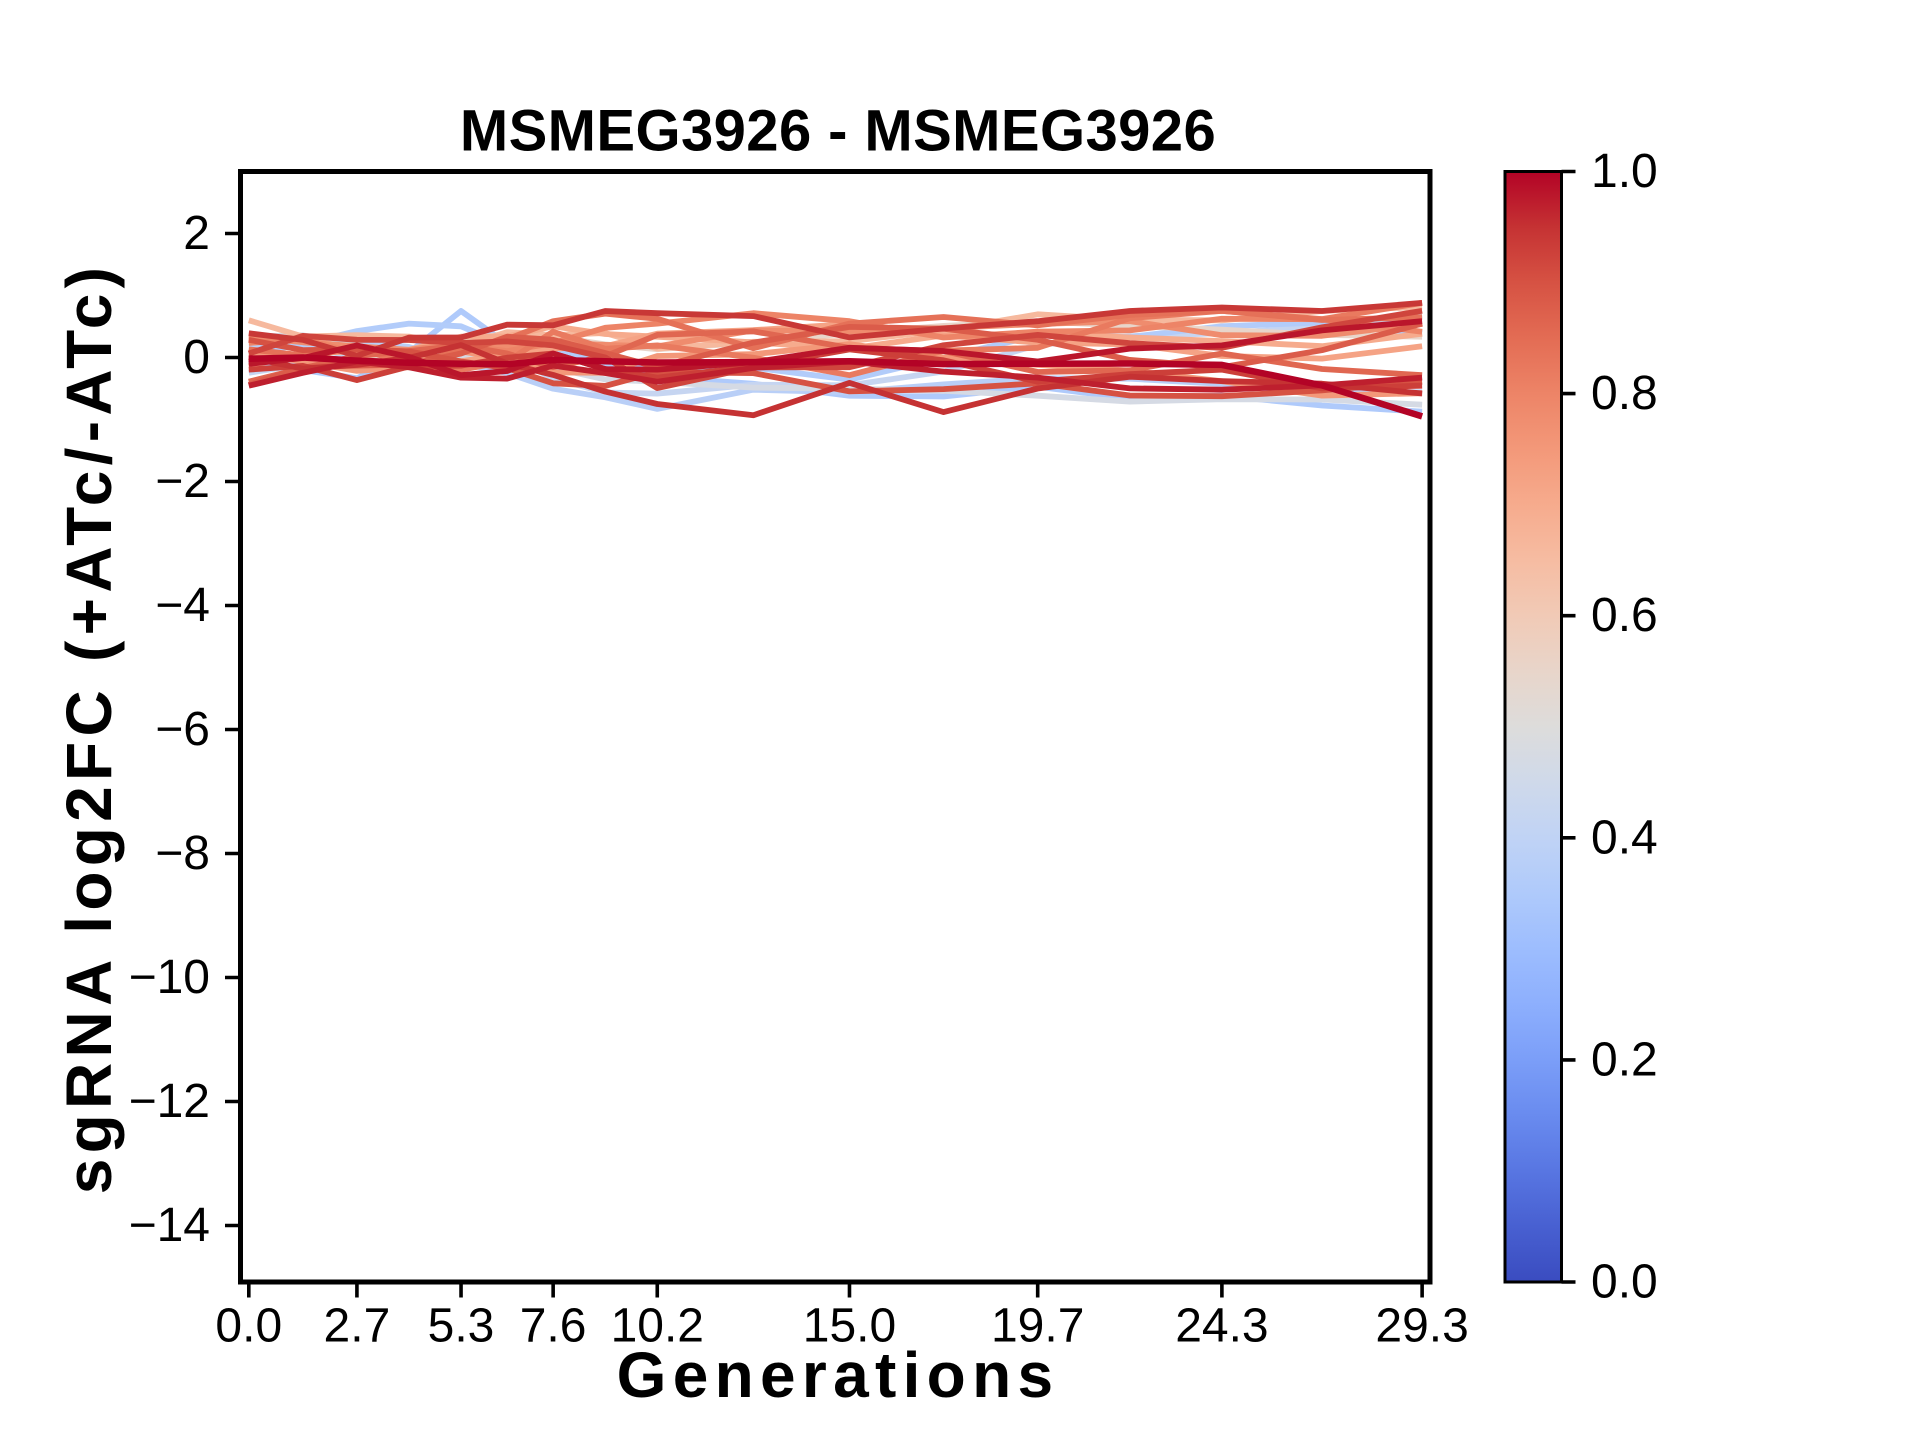 The width and height of the screenshot is (1920, 1445). What do you see at coordinates (357, 1326) in the screenshot?
I see `svg-text: 2.7` at bounding box center [357, 1326].